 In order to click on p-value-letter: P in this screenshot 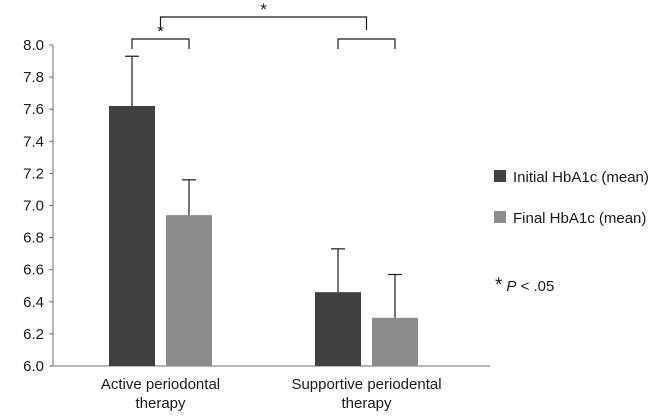, I will do `click(511, 286)`.